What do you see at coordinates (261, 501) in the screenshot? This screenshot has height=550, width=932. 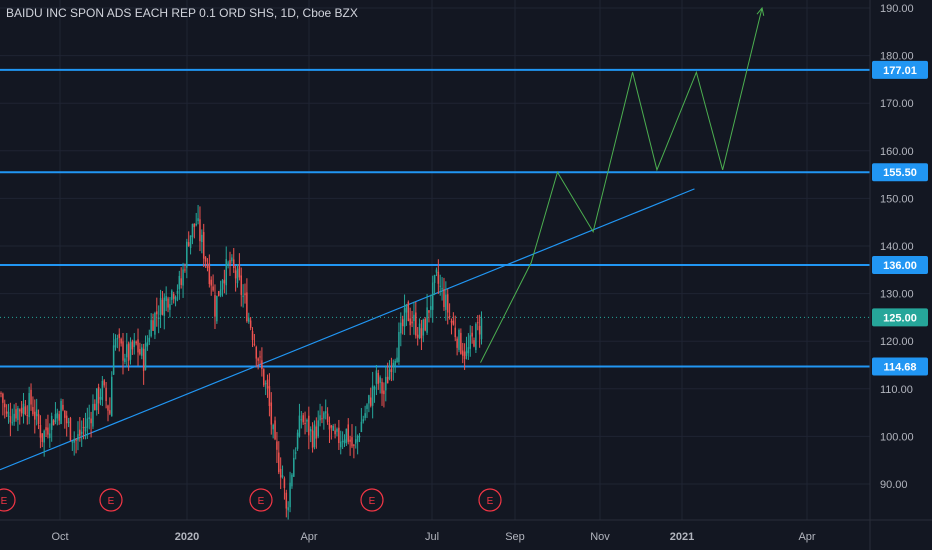 I see `earnings-marker-label: E` at bounding box center [261, 501].